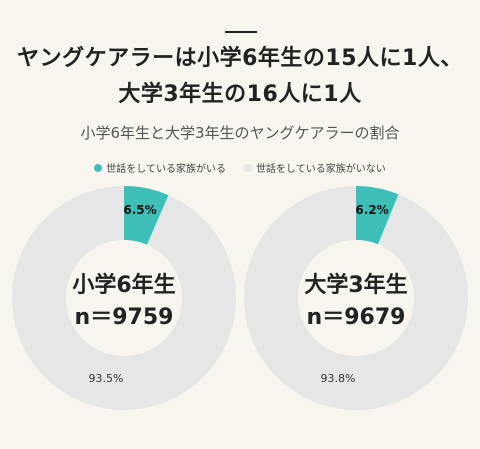  Describe the element at coordinates (166, 169) in the screenshot. I see `legend-label-has-family: 世話をしている家族がいる` at that location.